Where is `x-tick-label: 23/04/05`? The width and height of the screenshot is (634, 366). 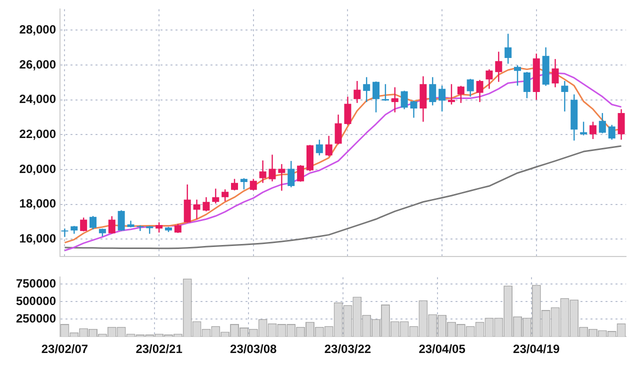
x-tick-label: 23/04/05 is located at coordinates (442, 349).